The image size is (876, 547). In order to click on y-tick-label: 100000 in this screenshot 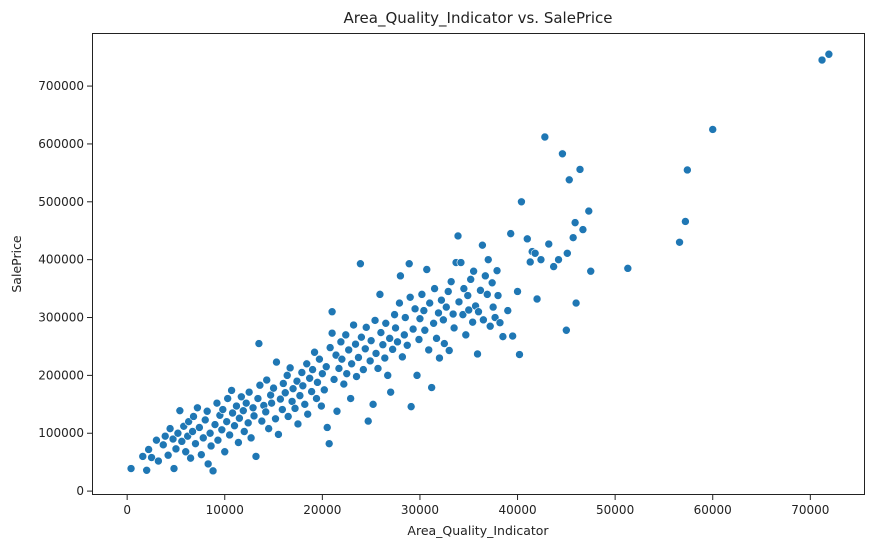, I will do `click(61, 433)`.